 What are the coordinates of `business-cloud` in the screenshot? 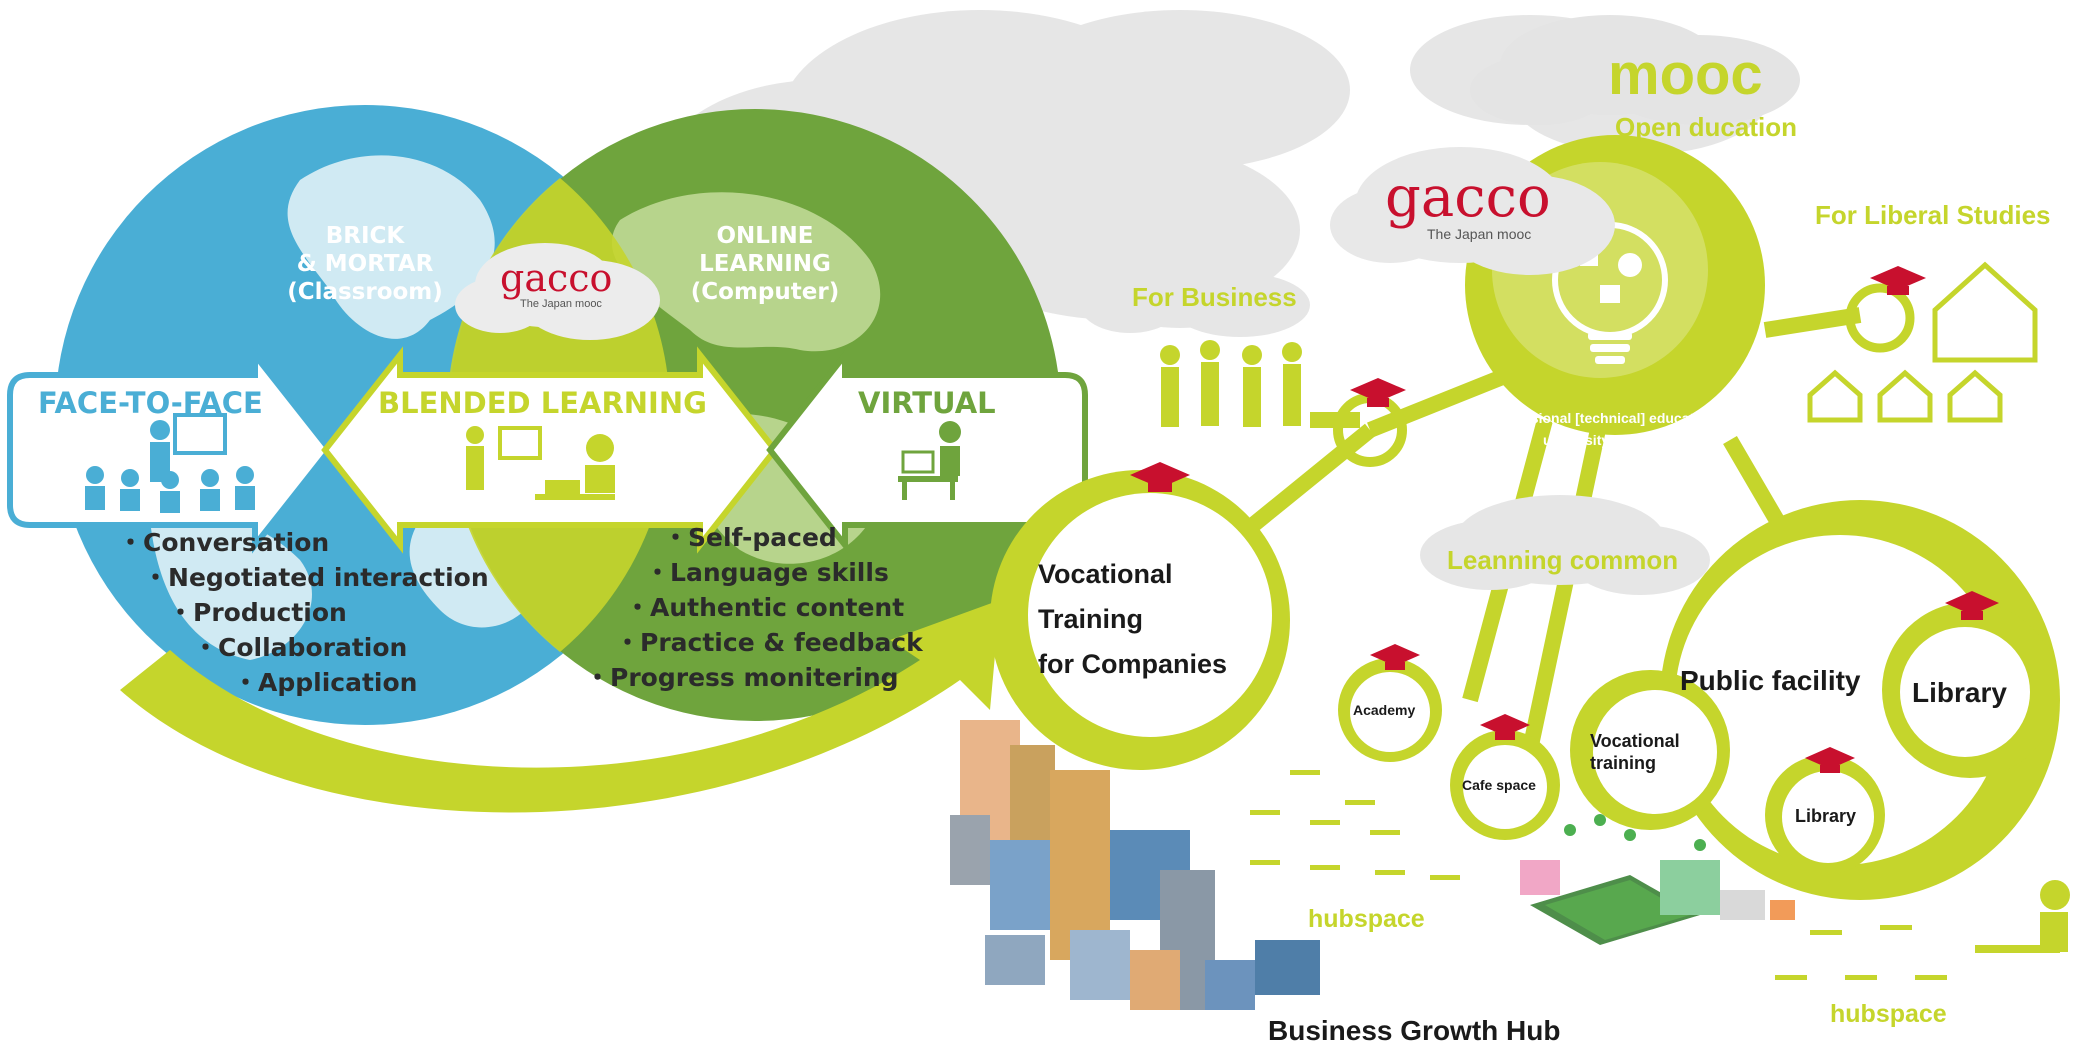 It's located at (1195, 294).